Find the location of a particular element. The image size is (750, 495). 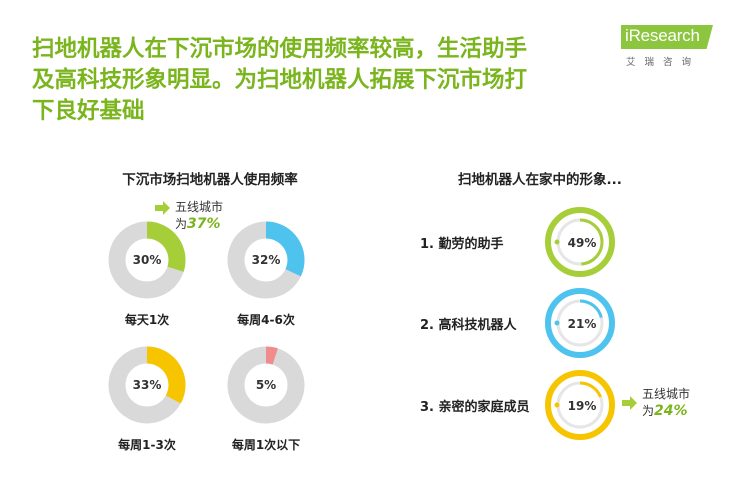

ring-value-label: 19% is located at coordinates (582, 406).